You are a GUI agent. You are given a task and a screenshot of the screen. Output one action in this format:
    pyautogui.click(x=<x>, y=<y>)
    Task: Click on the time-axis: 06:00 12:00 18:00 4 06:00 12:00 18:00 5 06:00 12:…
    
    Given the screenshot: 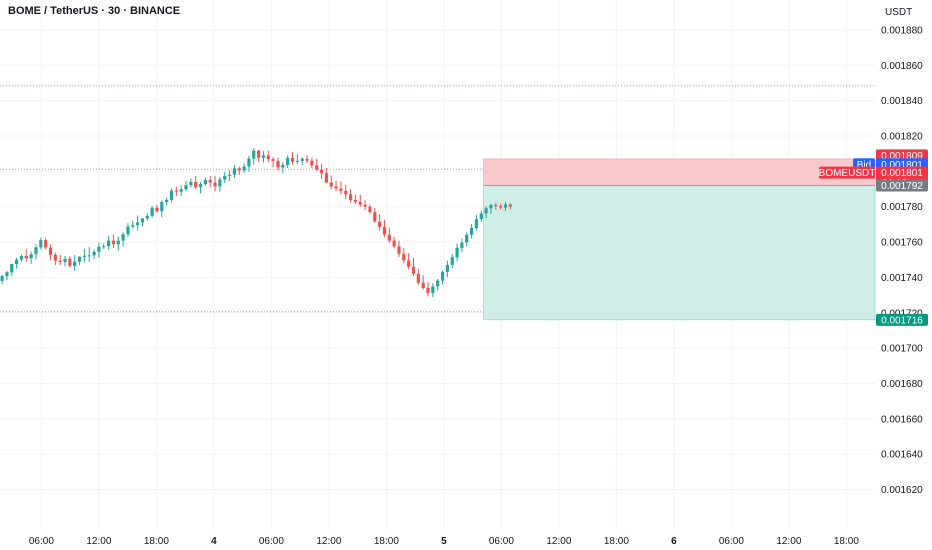 What is the action you would take?
    pyautogui.click(x=444, y=541)
    